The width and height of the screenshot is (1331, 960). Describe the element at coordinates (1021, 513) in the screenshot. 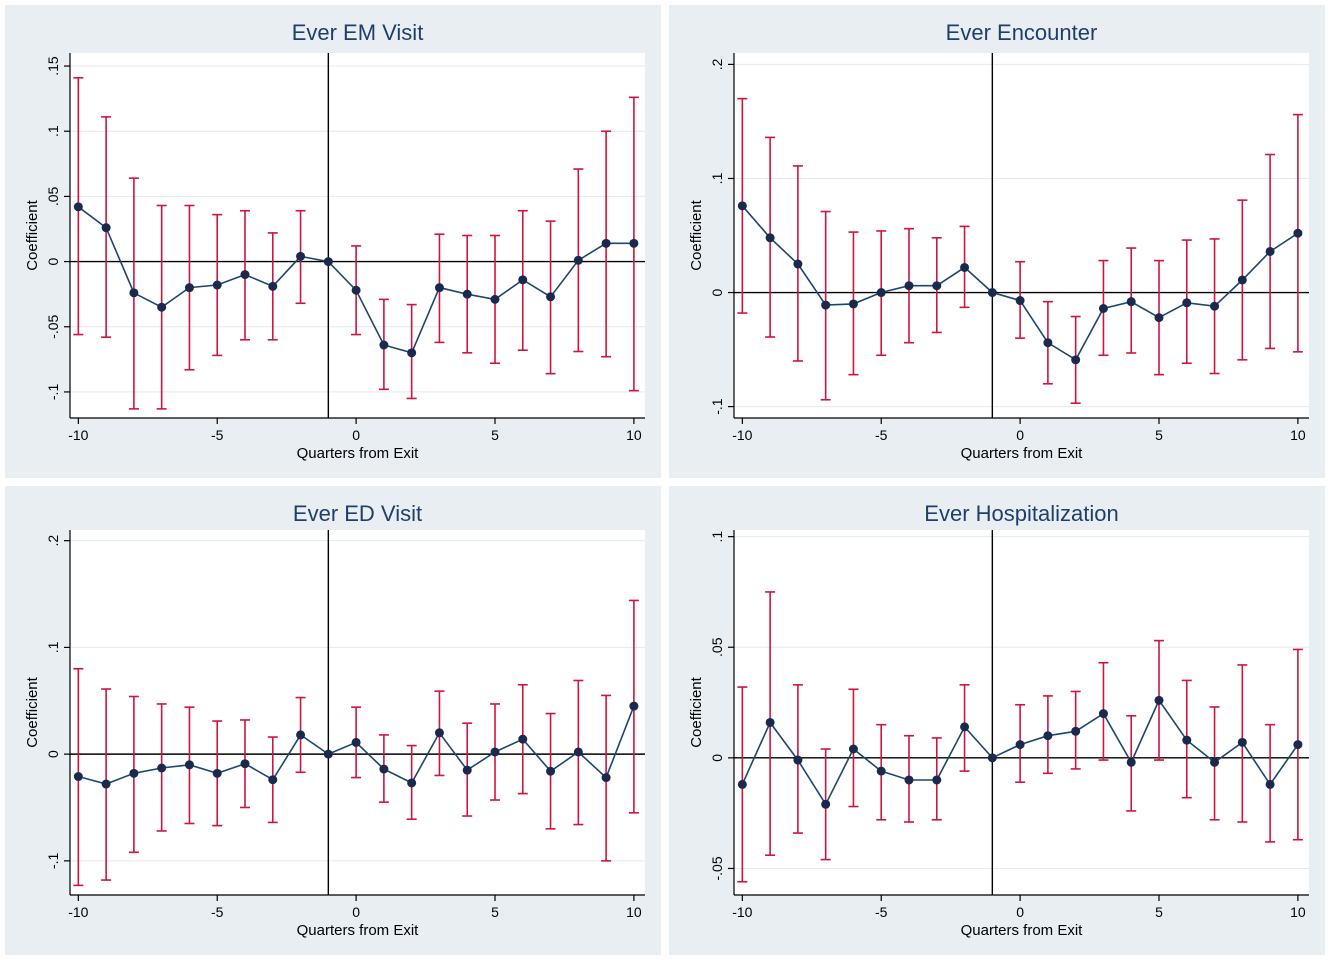

I see `chart-title: Ever Hospitalization` at that location.